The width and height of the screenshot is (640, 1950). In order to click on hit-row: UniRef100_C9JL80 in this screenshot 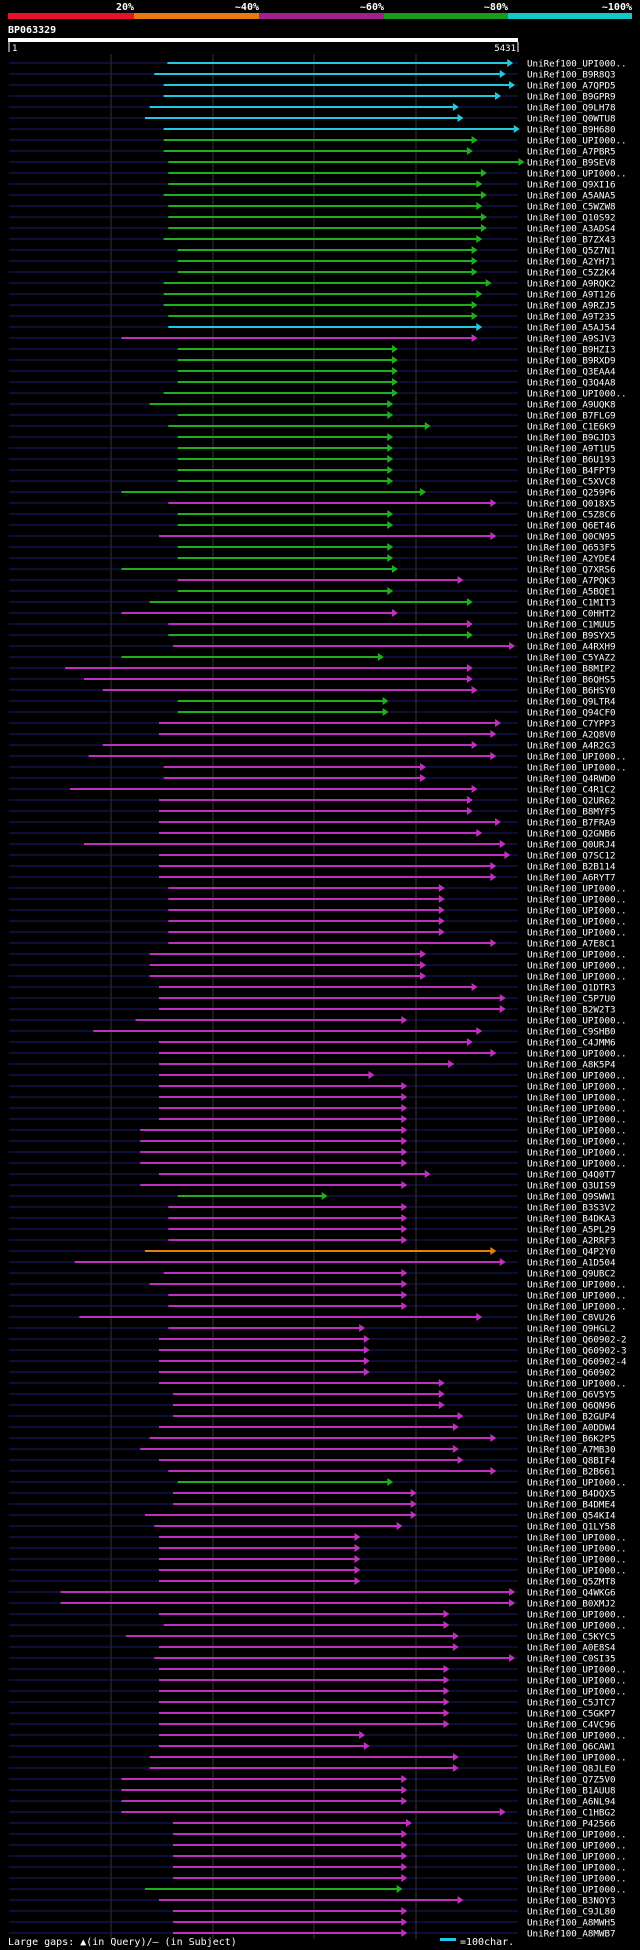, I will do `click(394, 1912)`.